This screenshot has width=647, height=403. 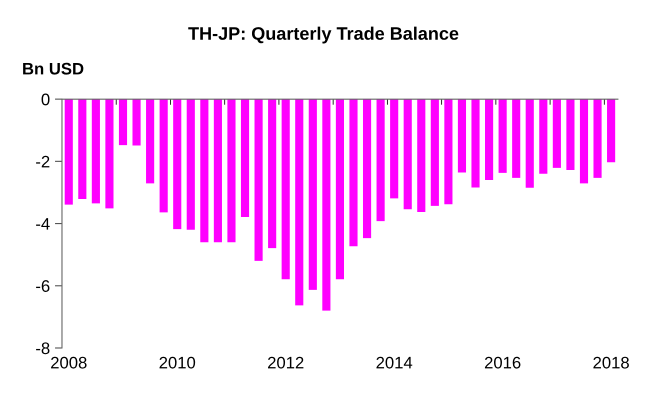 What do you see at coordinates (69, 362) in the screenshot?
I see `x-tick-label: 2008` at bounding box center [69, 362].